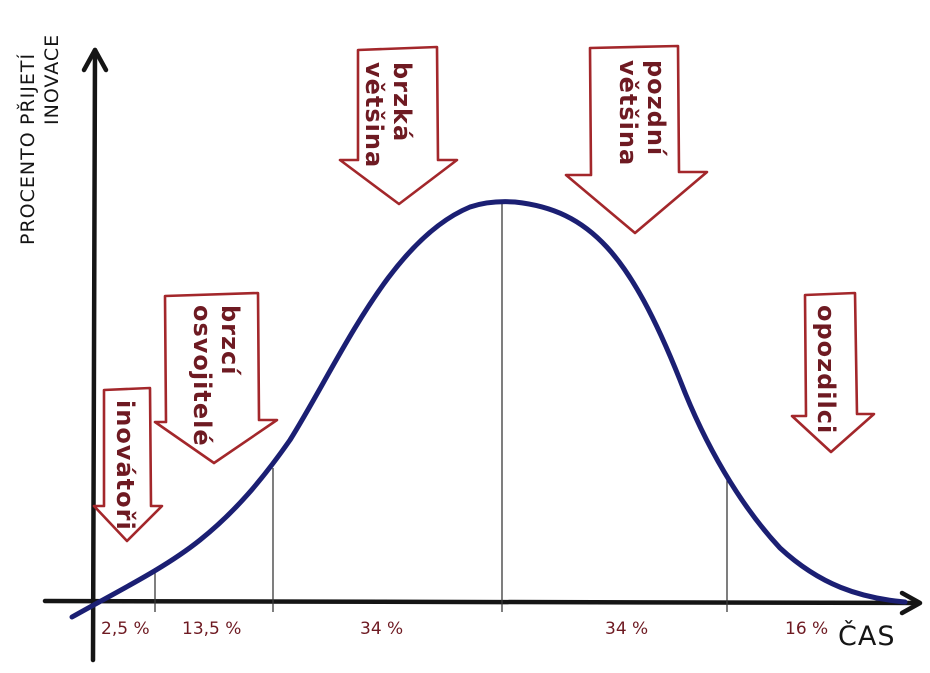  Describe the element at coordinates (826, 369) in the screenshot. I see `label-laggards: opozdilci` at that location.